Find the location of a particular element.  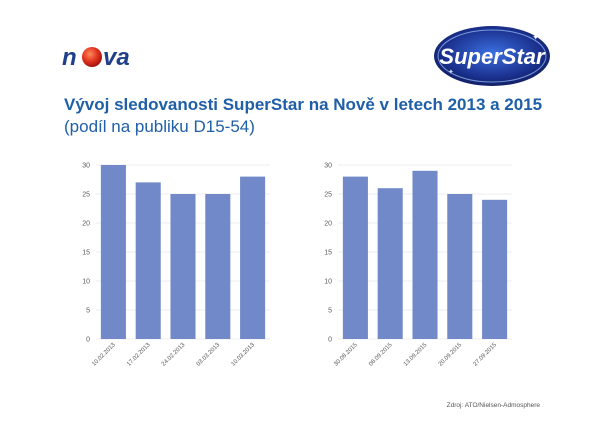

x-tick-label: 10.02.2013 is located at coordinates (104, 355).